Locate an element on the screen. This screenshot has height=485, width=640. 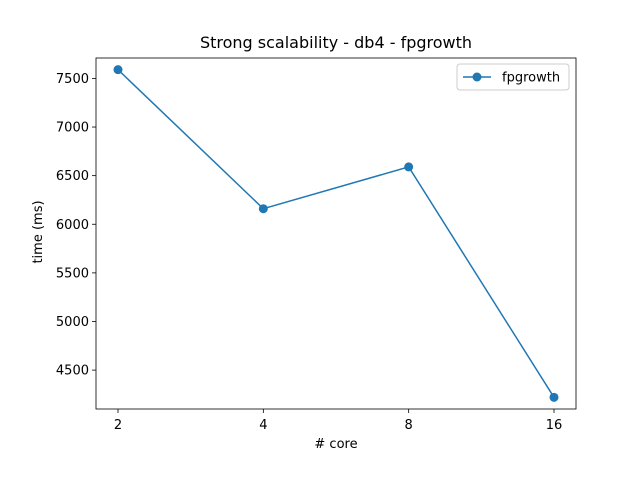
y-axis-label: time (ms) is located at coordinates (38, 231).